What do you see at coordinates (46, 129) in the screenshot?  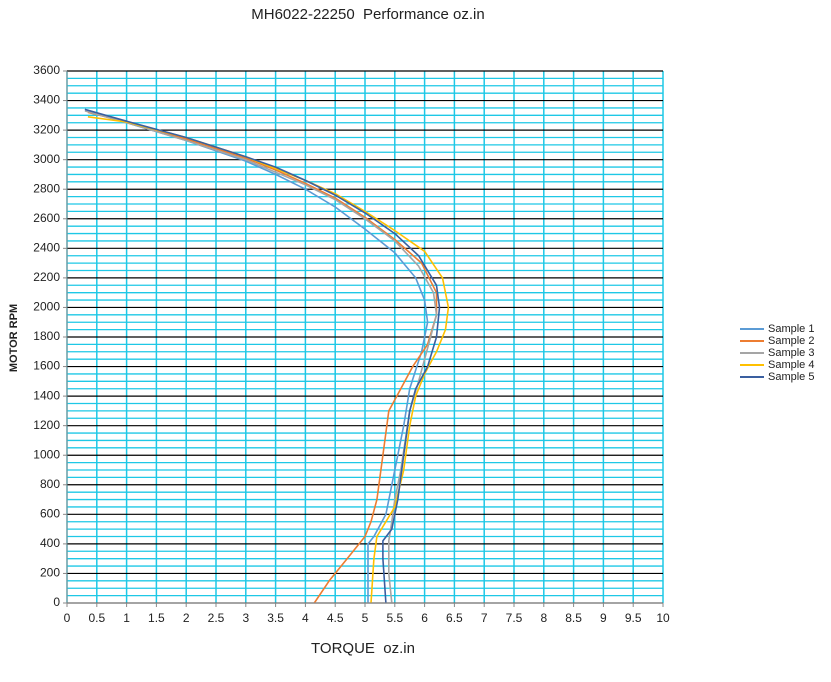 I see `y-tick-label: 3200` at bounding box center [46, 129].